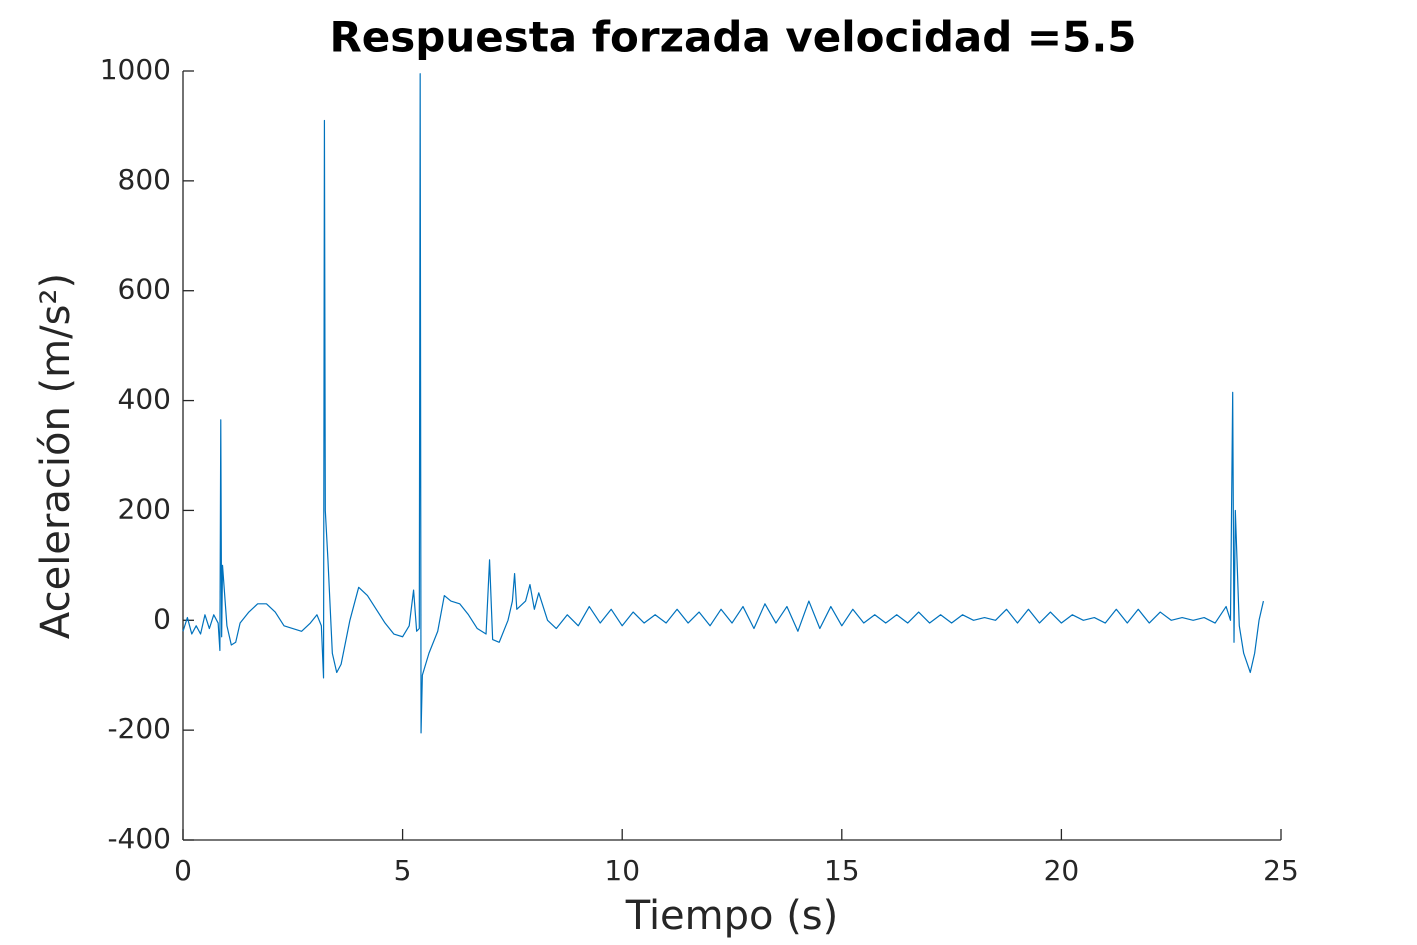  I want to click on x-tick-label: 0, so click(183, 870).